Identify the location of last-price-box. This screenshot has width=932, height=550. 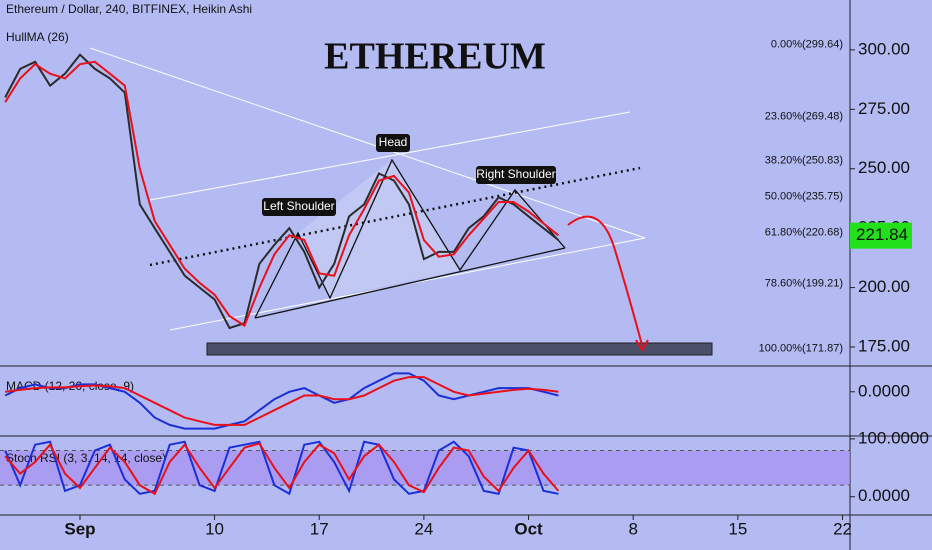
(881, 235).